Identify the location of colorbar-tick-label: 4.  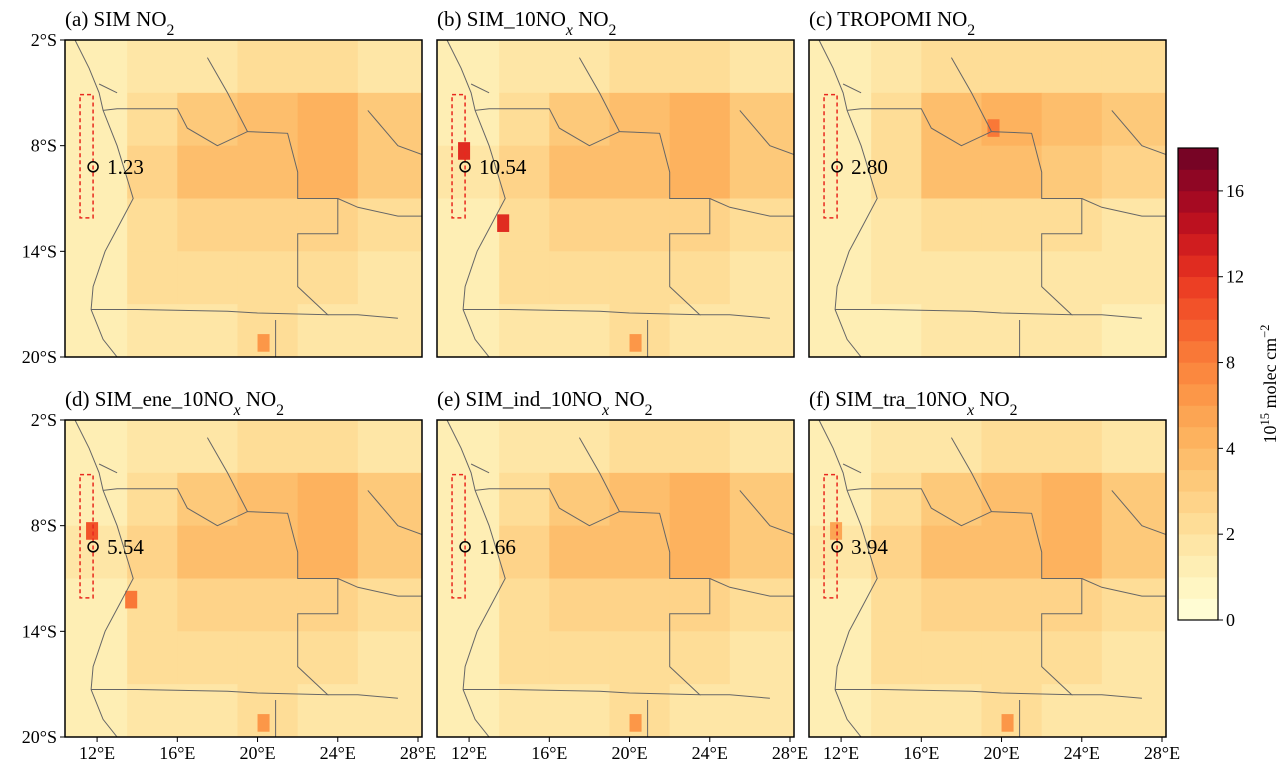
(1230, 448).